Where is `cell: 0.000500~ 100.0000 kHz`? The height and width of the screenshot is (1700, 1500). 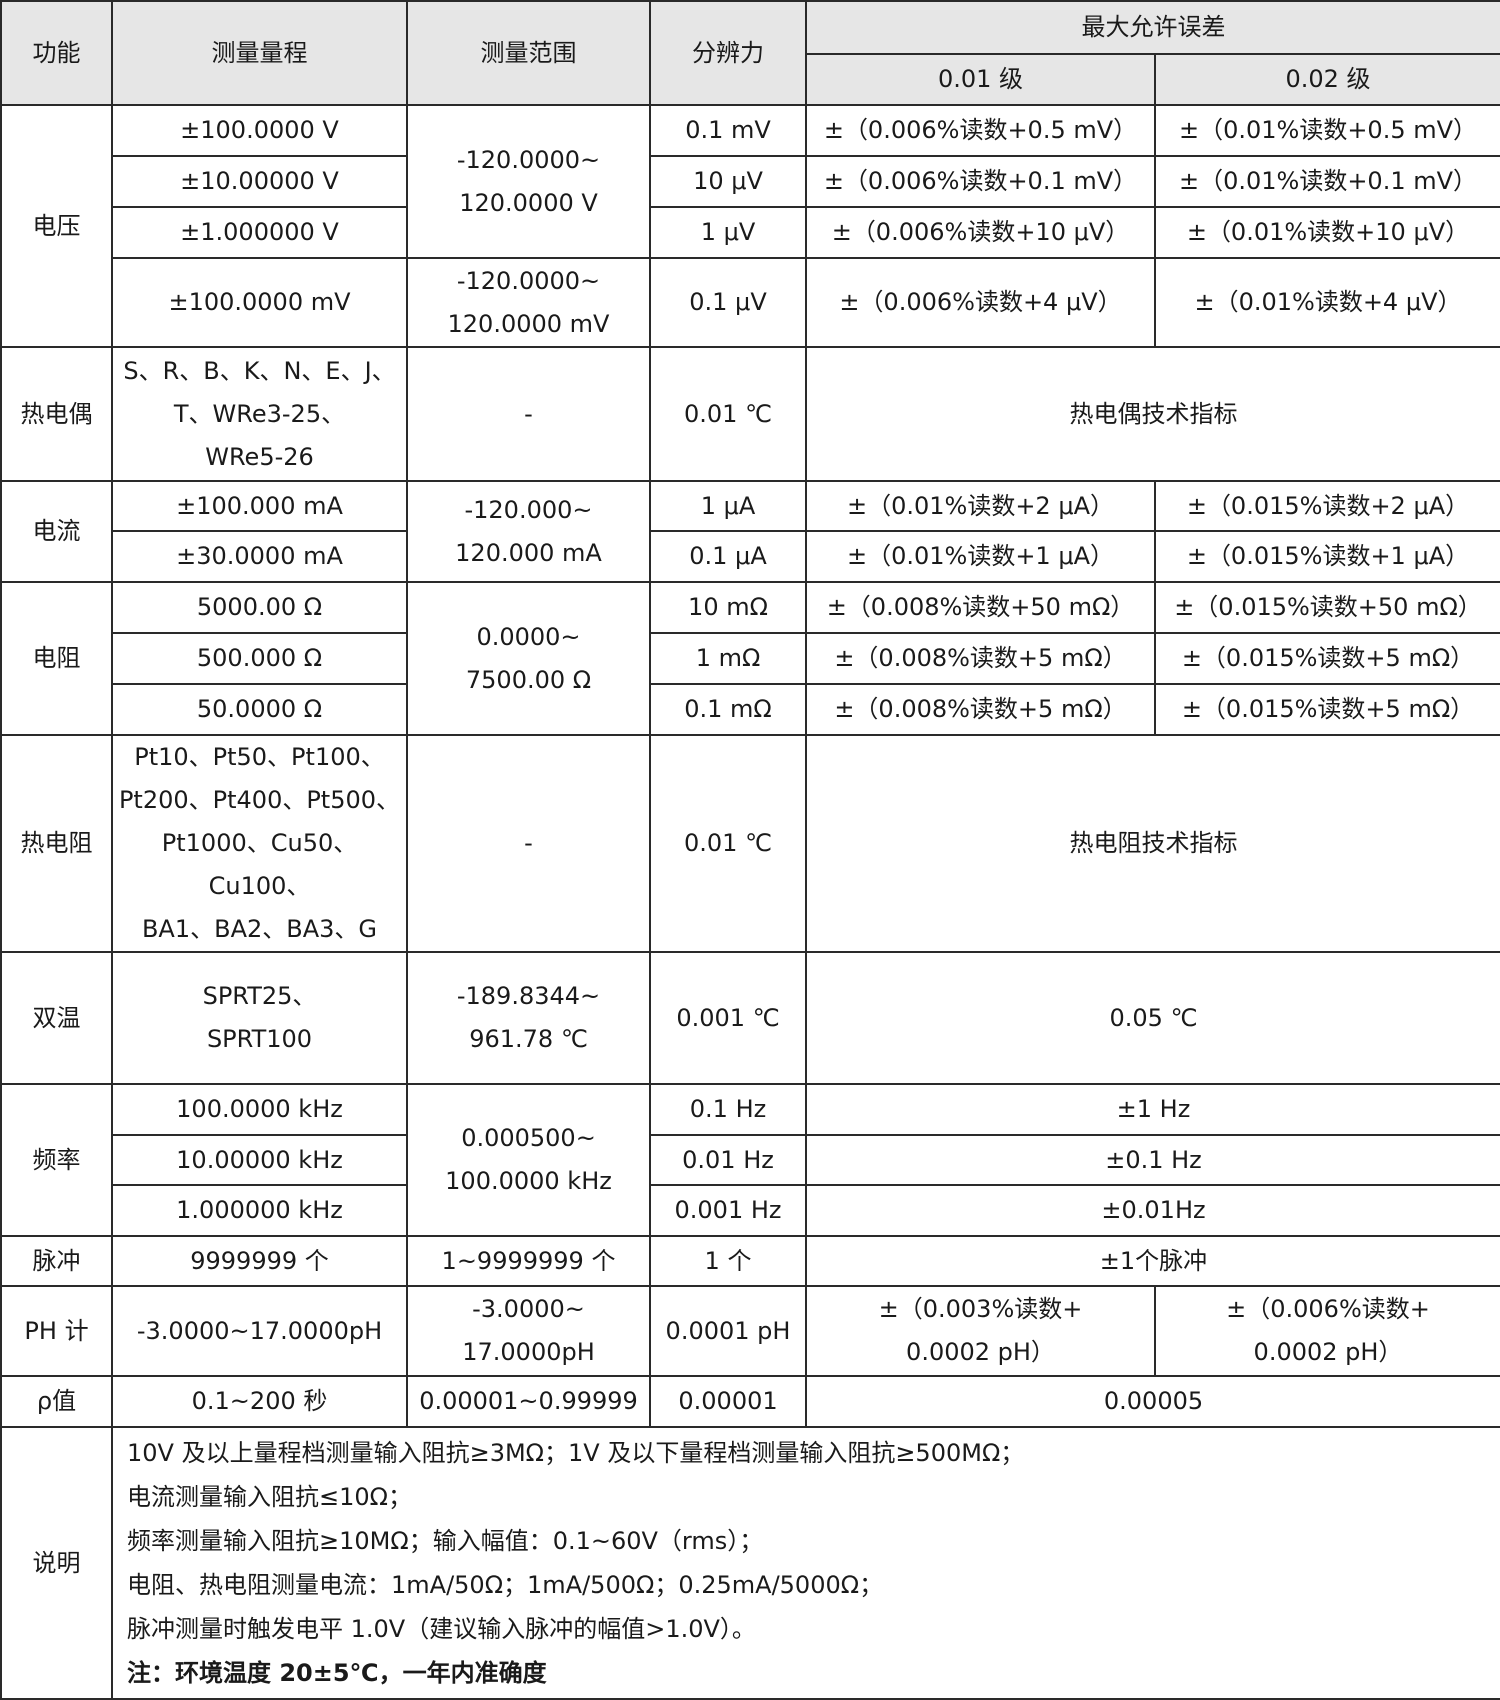
cell: 0.000500~ 100.0000 kHz is located at coordinates (528, 1160).